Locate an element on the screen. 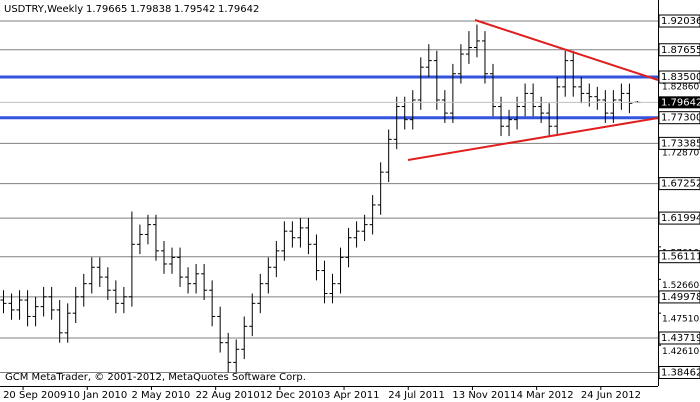 This screenshot has height=402, width=700. x-tick-label: 3 Apr 2011 is located at coordinates (351, 395).